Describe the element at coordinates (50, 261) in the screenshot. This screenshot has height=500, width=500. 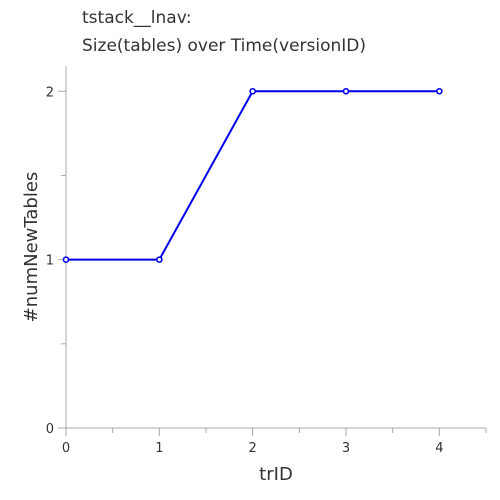
I see `y-tick-label: 1` at that location.